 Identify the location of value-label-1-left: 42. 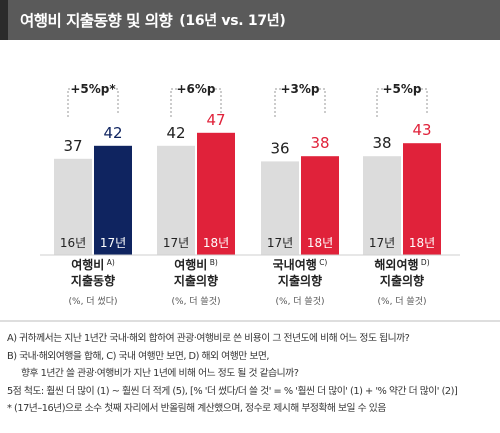
(175, 133).